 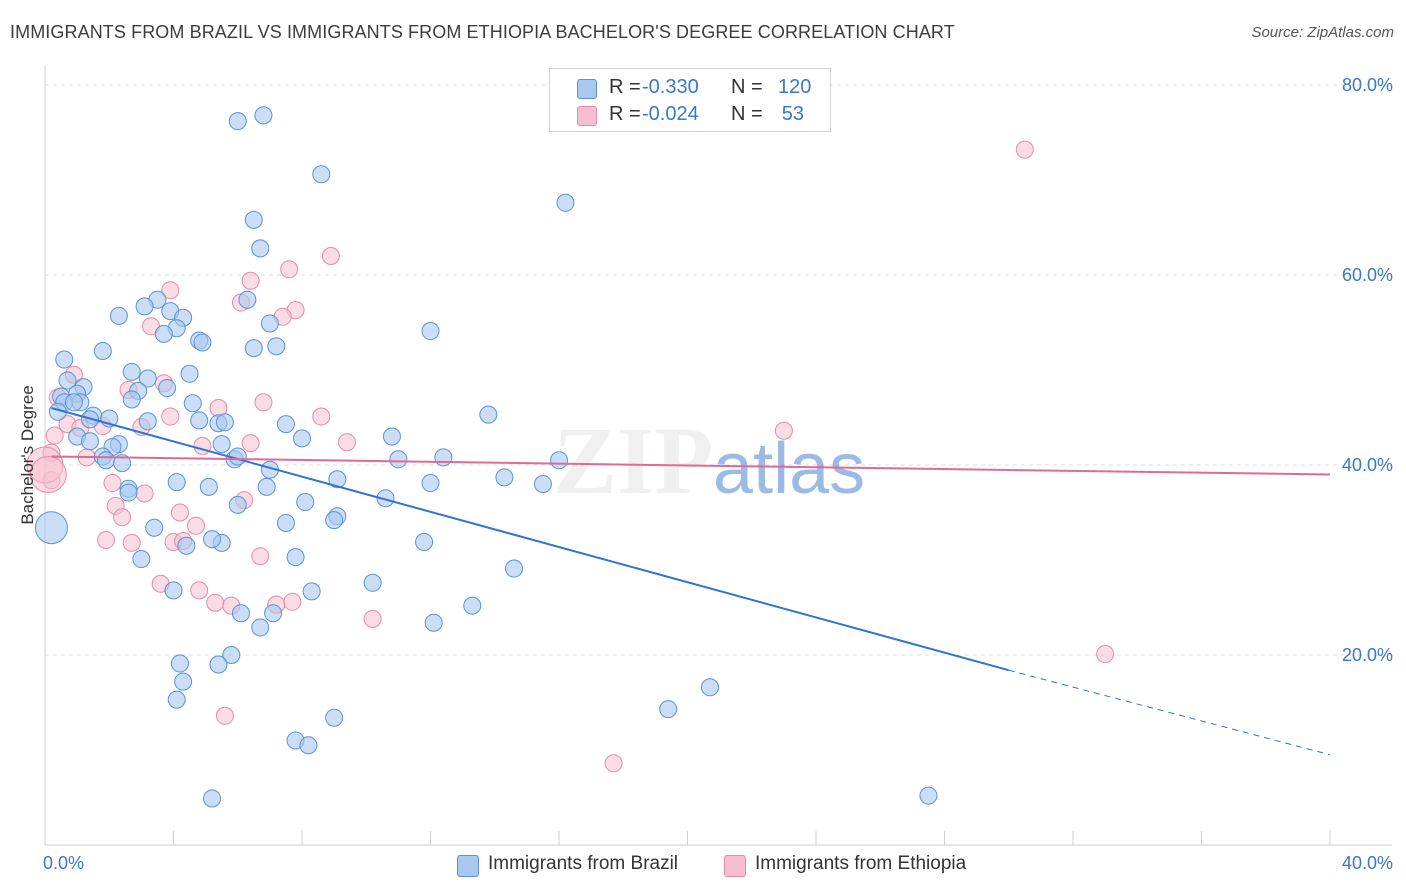 What do you see at coordinates (861, 863) in the screenshot?
I see `legend-label-ethiopia: Immigrants from Ethiopia` at bounding box center [861, 863].